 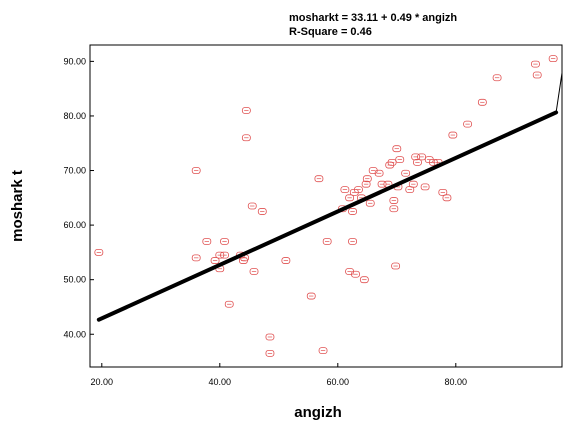 What do you see at coordinates (338, 382) in the screenshot?
I see `x-tick-label: 60.00` at bounding box center [338, 382].